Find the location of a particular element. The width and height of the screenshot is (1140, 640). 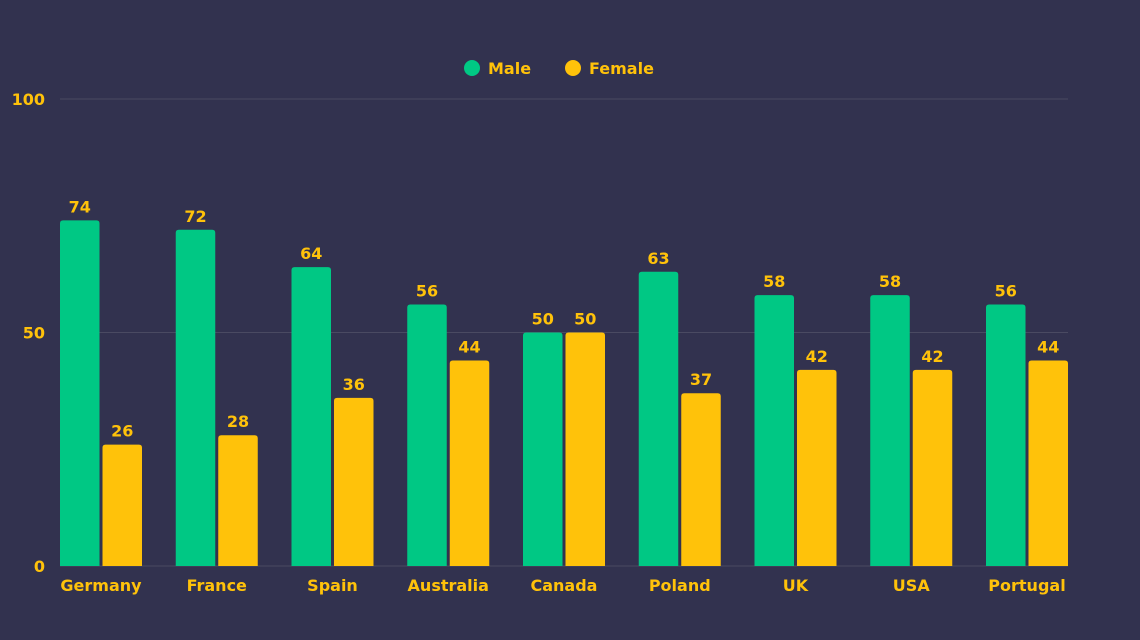

bar-female-spain is located at coordinates (354, 481).